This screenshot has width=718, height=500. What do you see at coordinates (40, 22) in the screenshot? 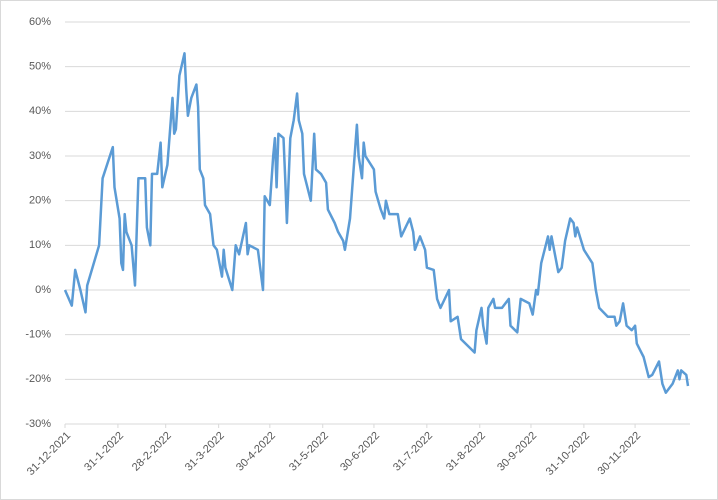
I see `y-tick-label: 60%` at bounding box center [40, 22].